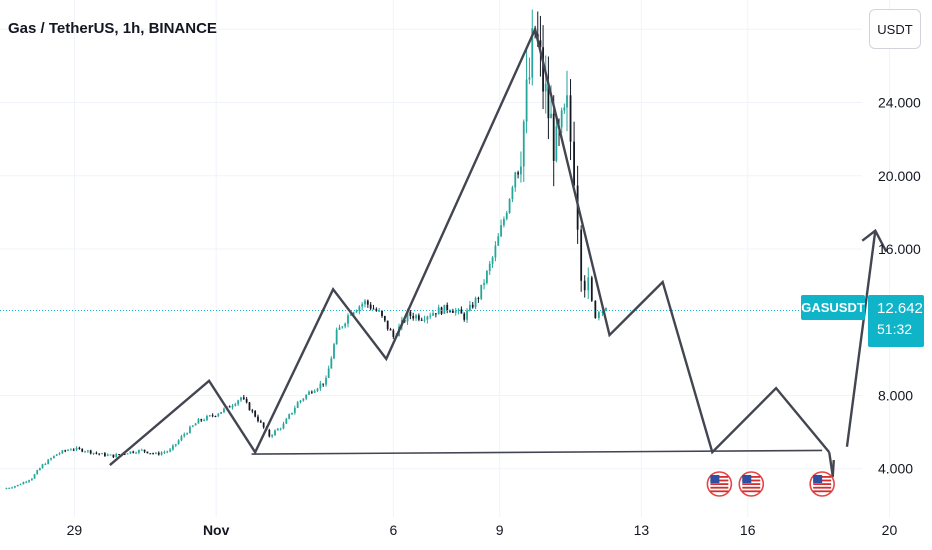  What do you see at coordinates (861, 338) in the screenshot?
I see `up-arrow-shaft` at bounding box center [861, 338].